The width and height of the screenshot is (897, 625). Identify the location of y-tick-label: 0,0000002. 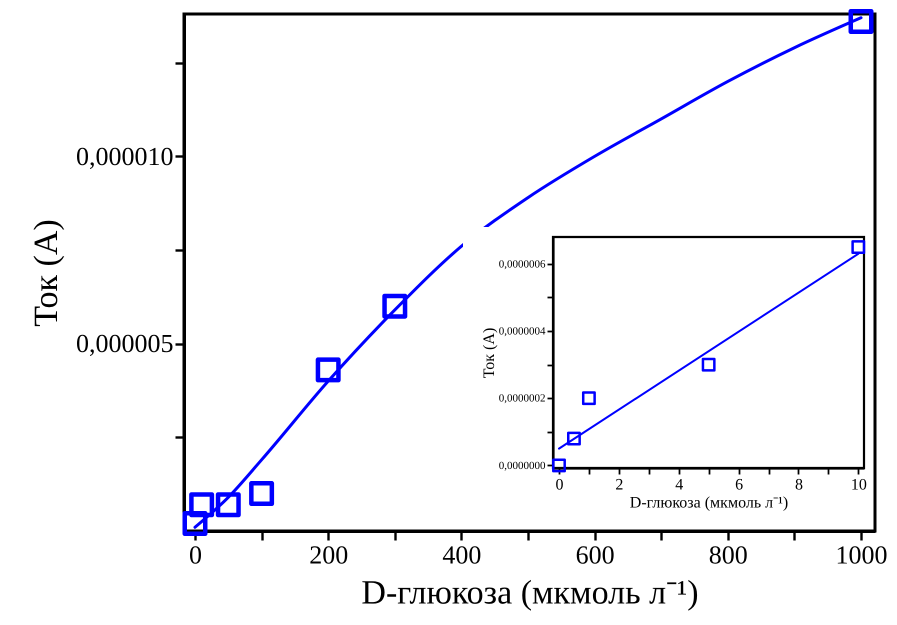
(522, 398).